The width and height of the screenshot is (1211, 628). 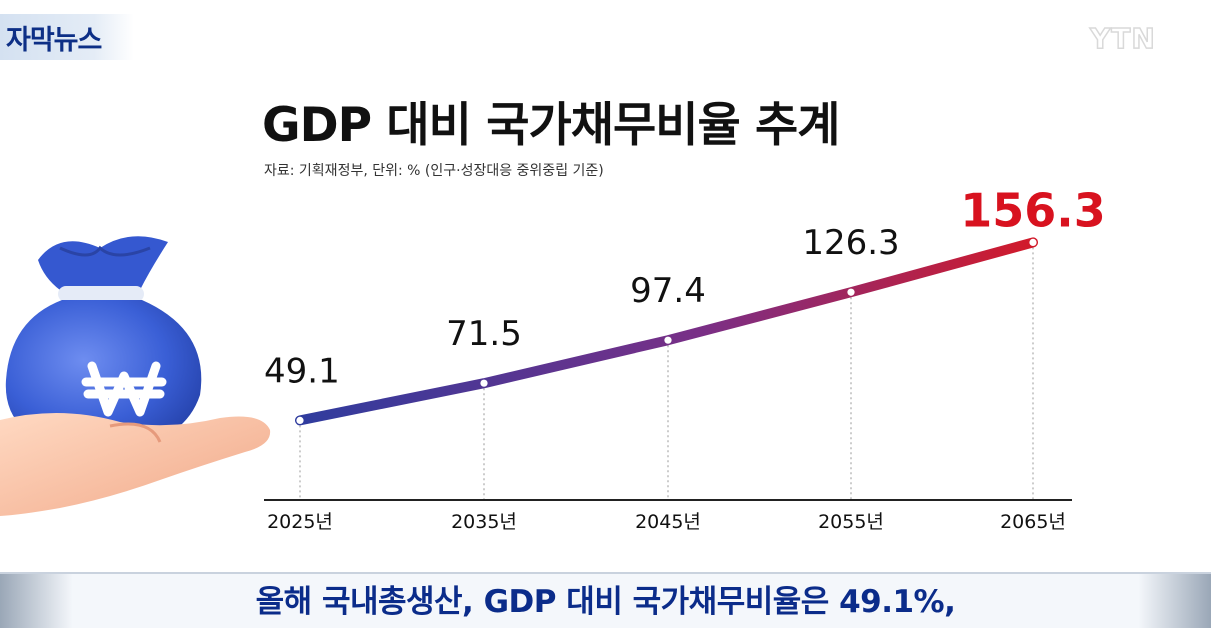 What do you see at coordinates (484, 334) in the screenshot?
I see `value-label: 71.5` at bounding box center [484, 334].